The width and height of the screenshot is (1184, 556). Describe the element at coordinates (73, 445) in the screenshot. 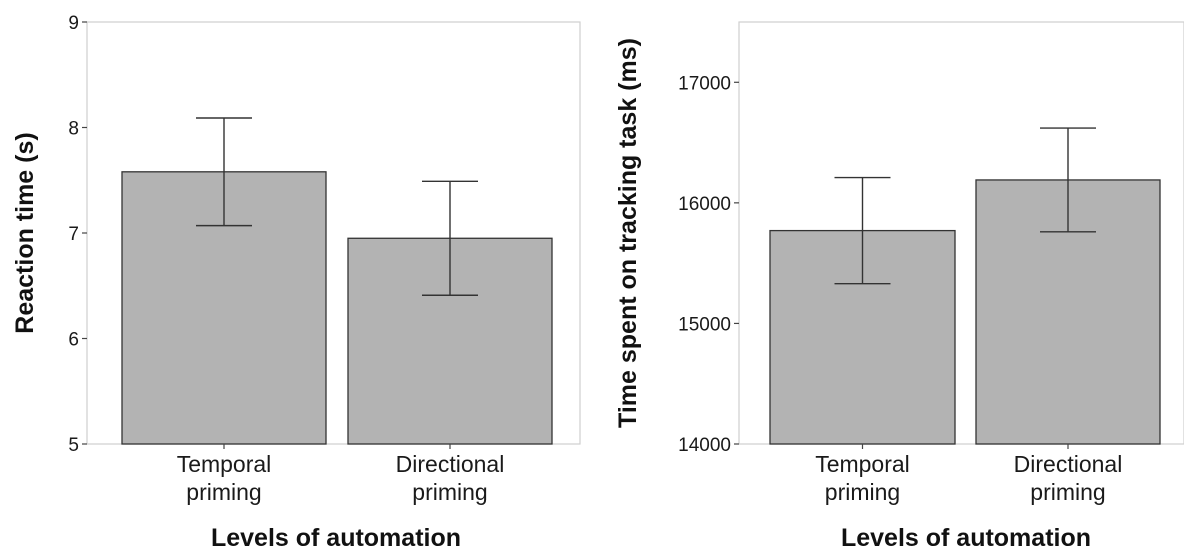

I see `y-tick-label: 5` at that location.